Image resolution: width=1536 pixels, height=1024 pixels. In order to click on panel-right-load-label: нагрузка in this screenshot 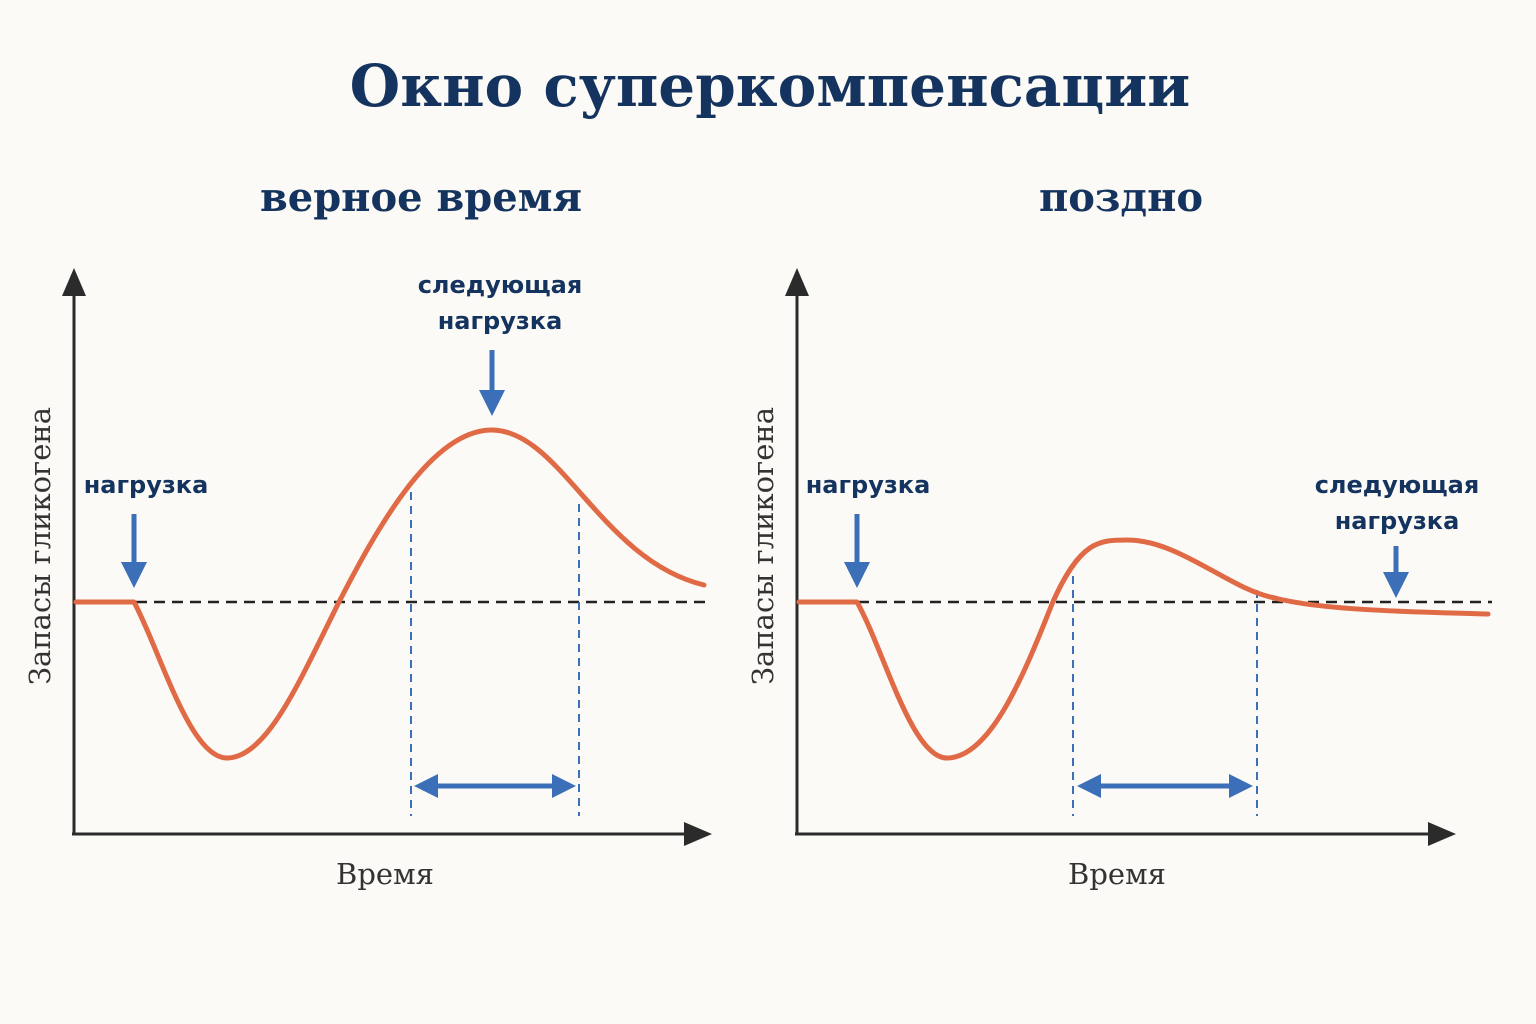, I will do `click(868, 485)`.